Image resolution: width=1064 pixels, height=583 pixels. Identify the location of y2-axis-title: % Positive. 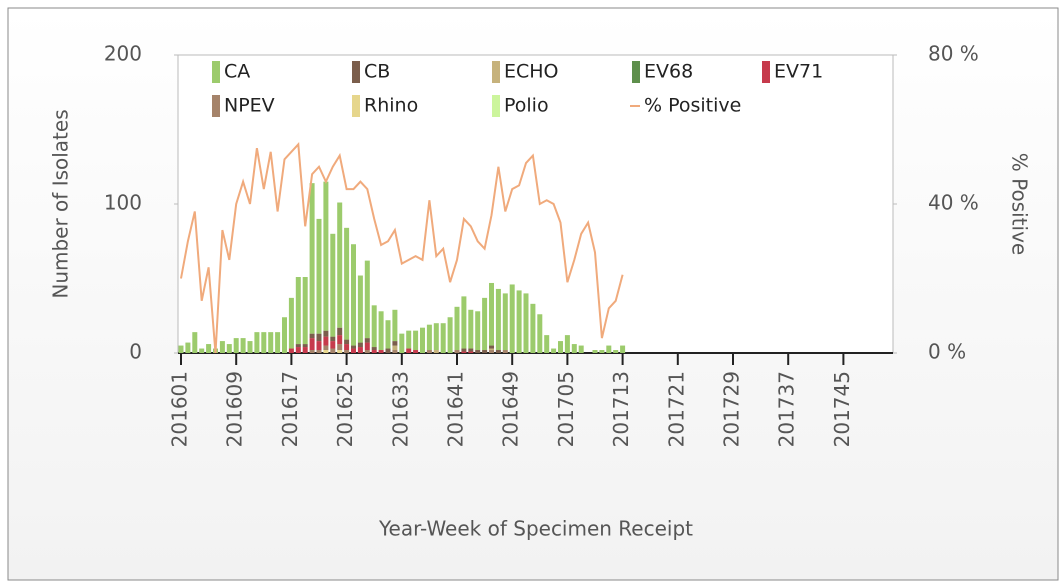
(1020, 204).